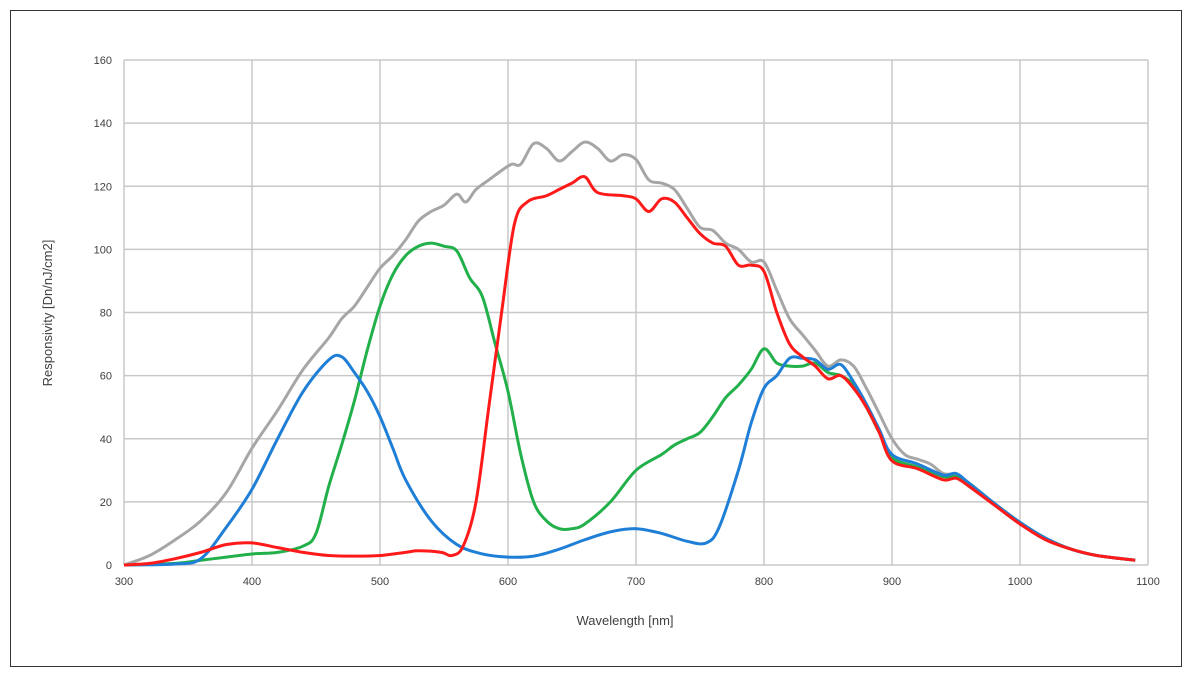  I want to click on x-tick-label: 1000, so click(1020, 582).